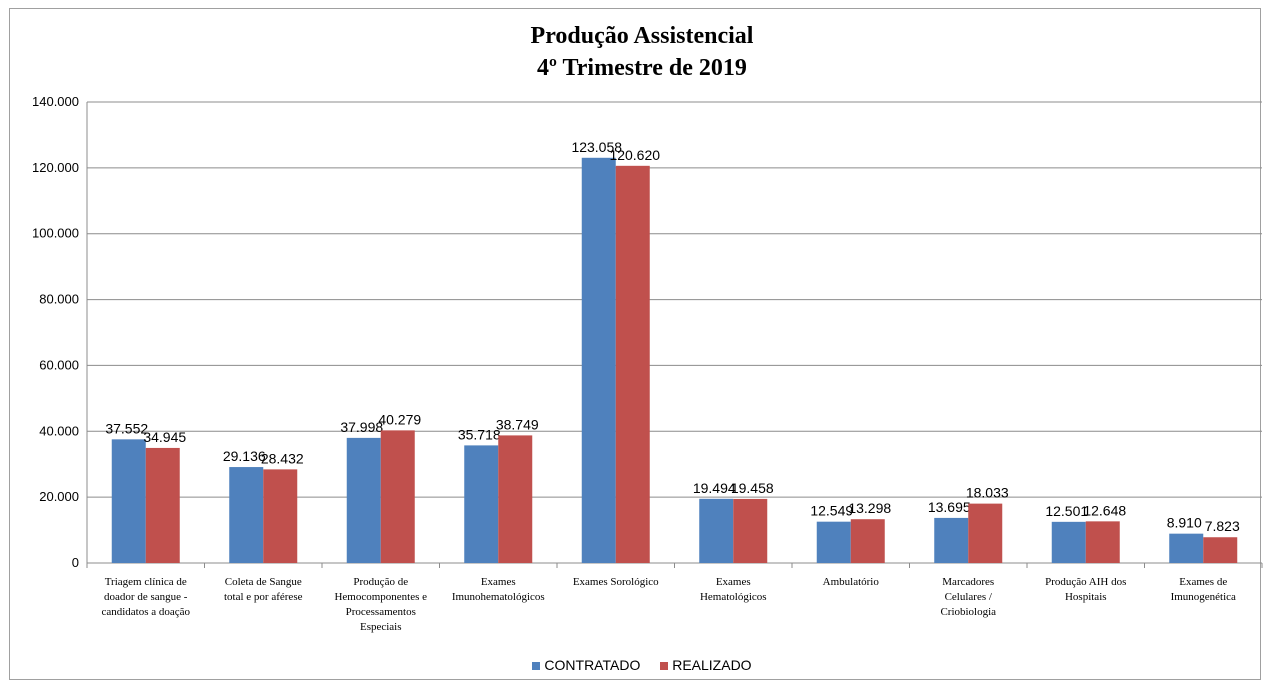 The height and width of the screenshot is (684, 1266). What do you see at coordinates (592, 665) in the screenshot?
I see `legend-label-contratado: CONTRATADO` at bounding box center [592, 665].